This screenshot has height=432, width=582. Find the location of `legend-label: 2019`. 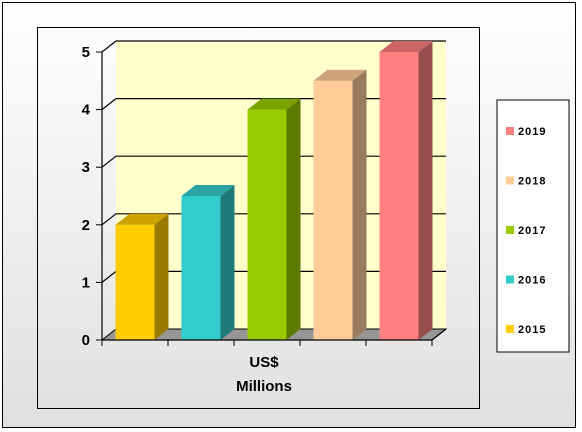

legend-label: 2019 is located at coordinates (532, 132).